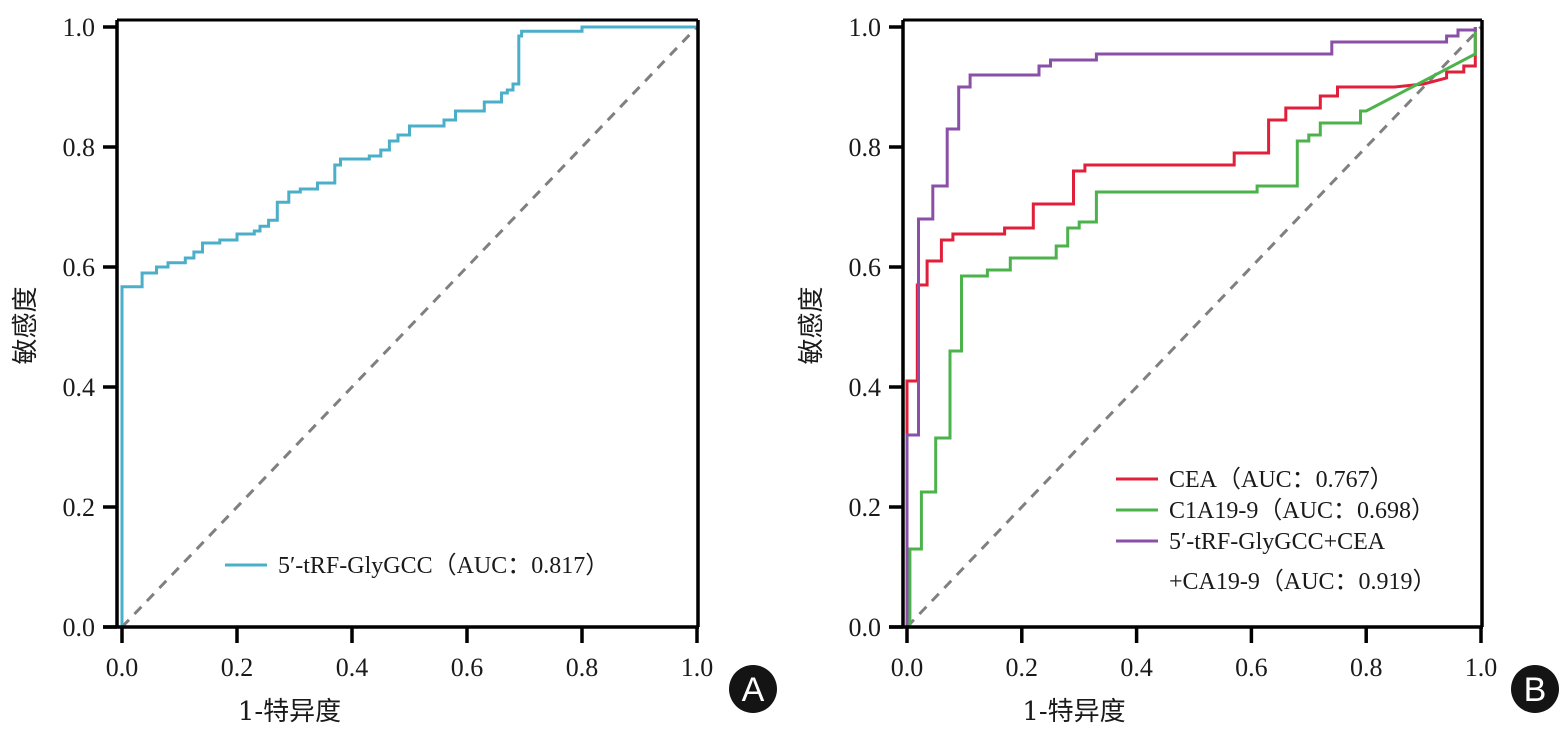 The height and width of the screenshot is (732, 1562). I want to click on y-axis-title-b: 敏感度, so click(812, 325).